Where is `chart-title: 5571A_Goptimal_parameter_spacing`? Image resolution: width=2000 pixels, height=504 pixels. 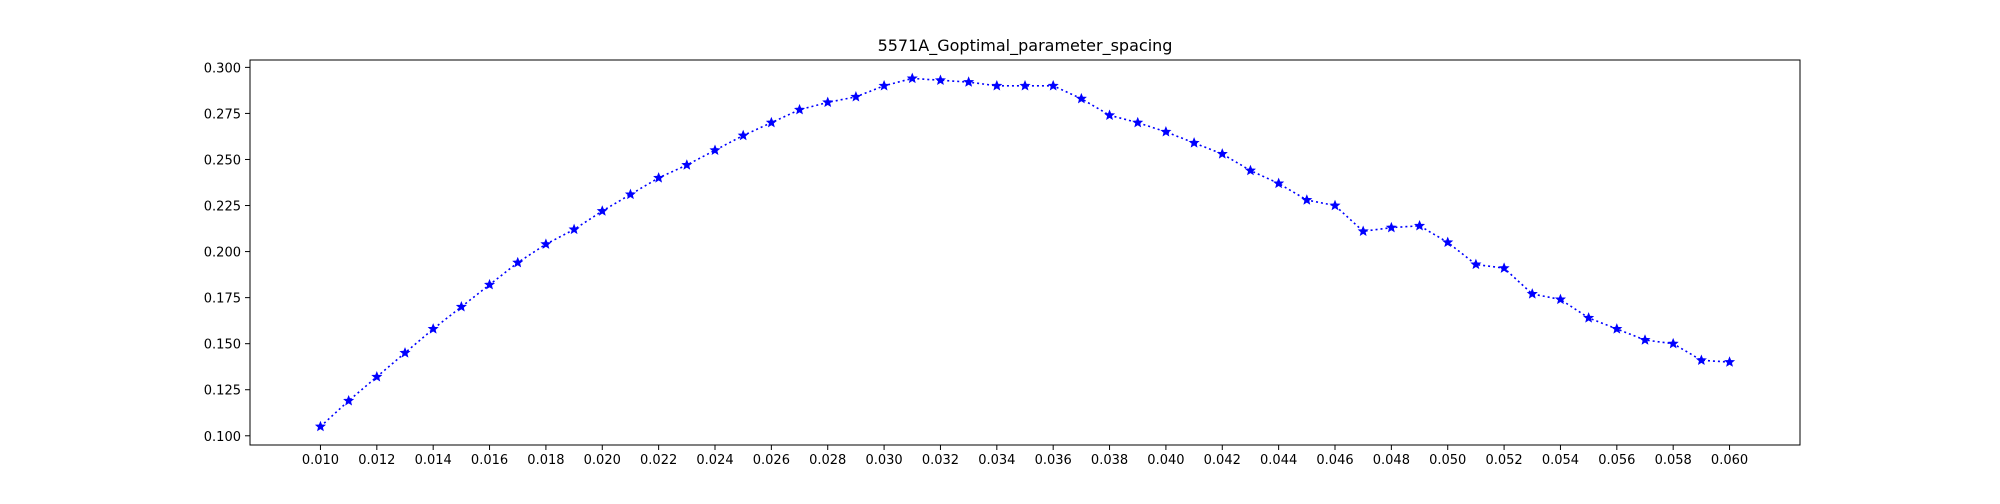
chart-title: 5571A_Goptimal_parameter_spacing is located at coordinates (1025, 46).